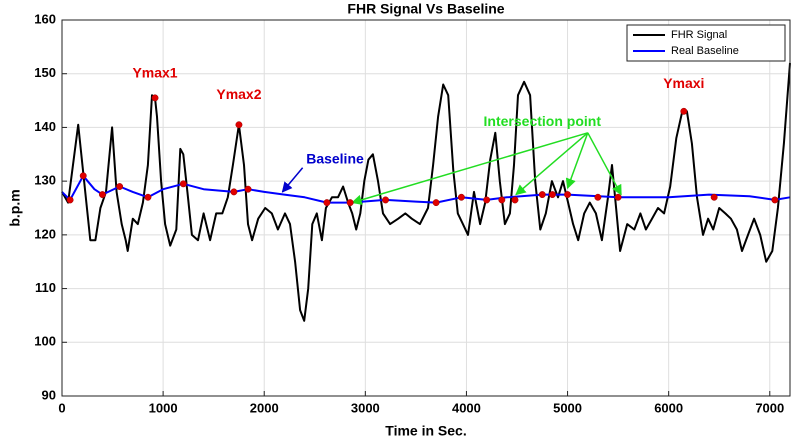 This screenshot has height=441, width=797. I want to click on x-tick-label: 1000, so click(163, 407).